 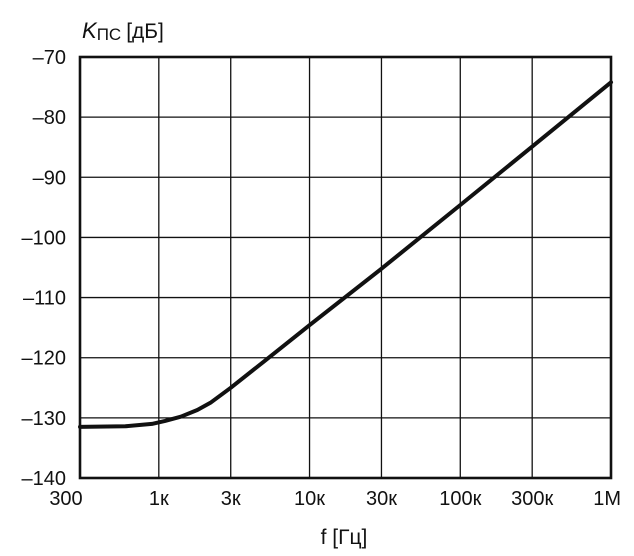 What do you see at coordinates (532, 499) in the screenshot?
I see `x-tick-label: 300к` at bounding box center [532, 499].